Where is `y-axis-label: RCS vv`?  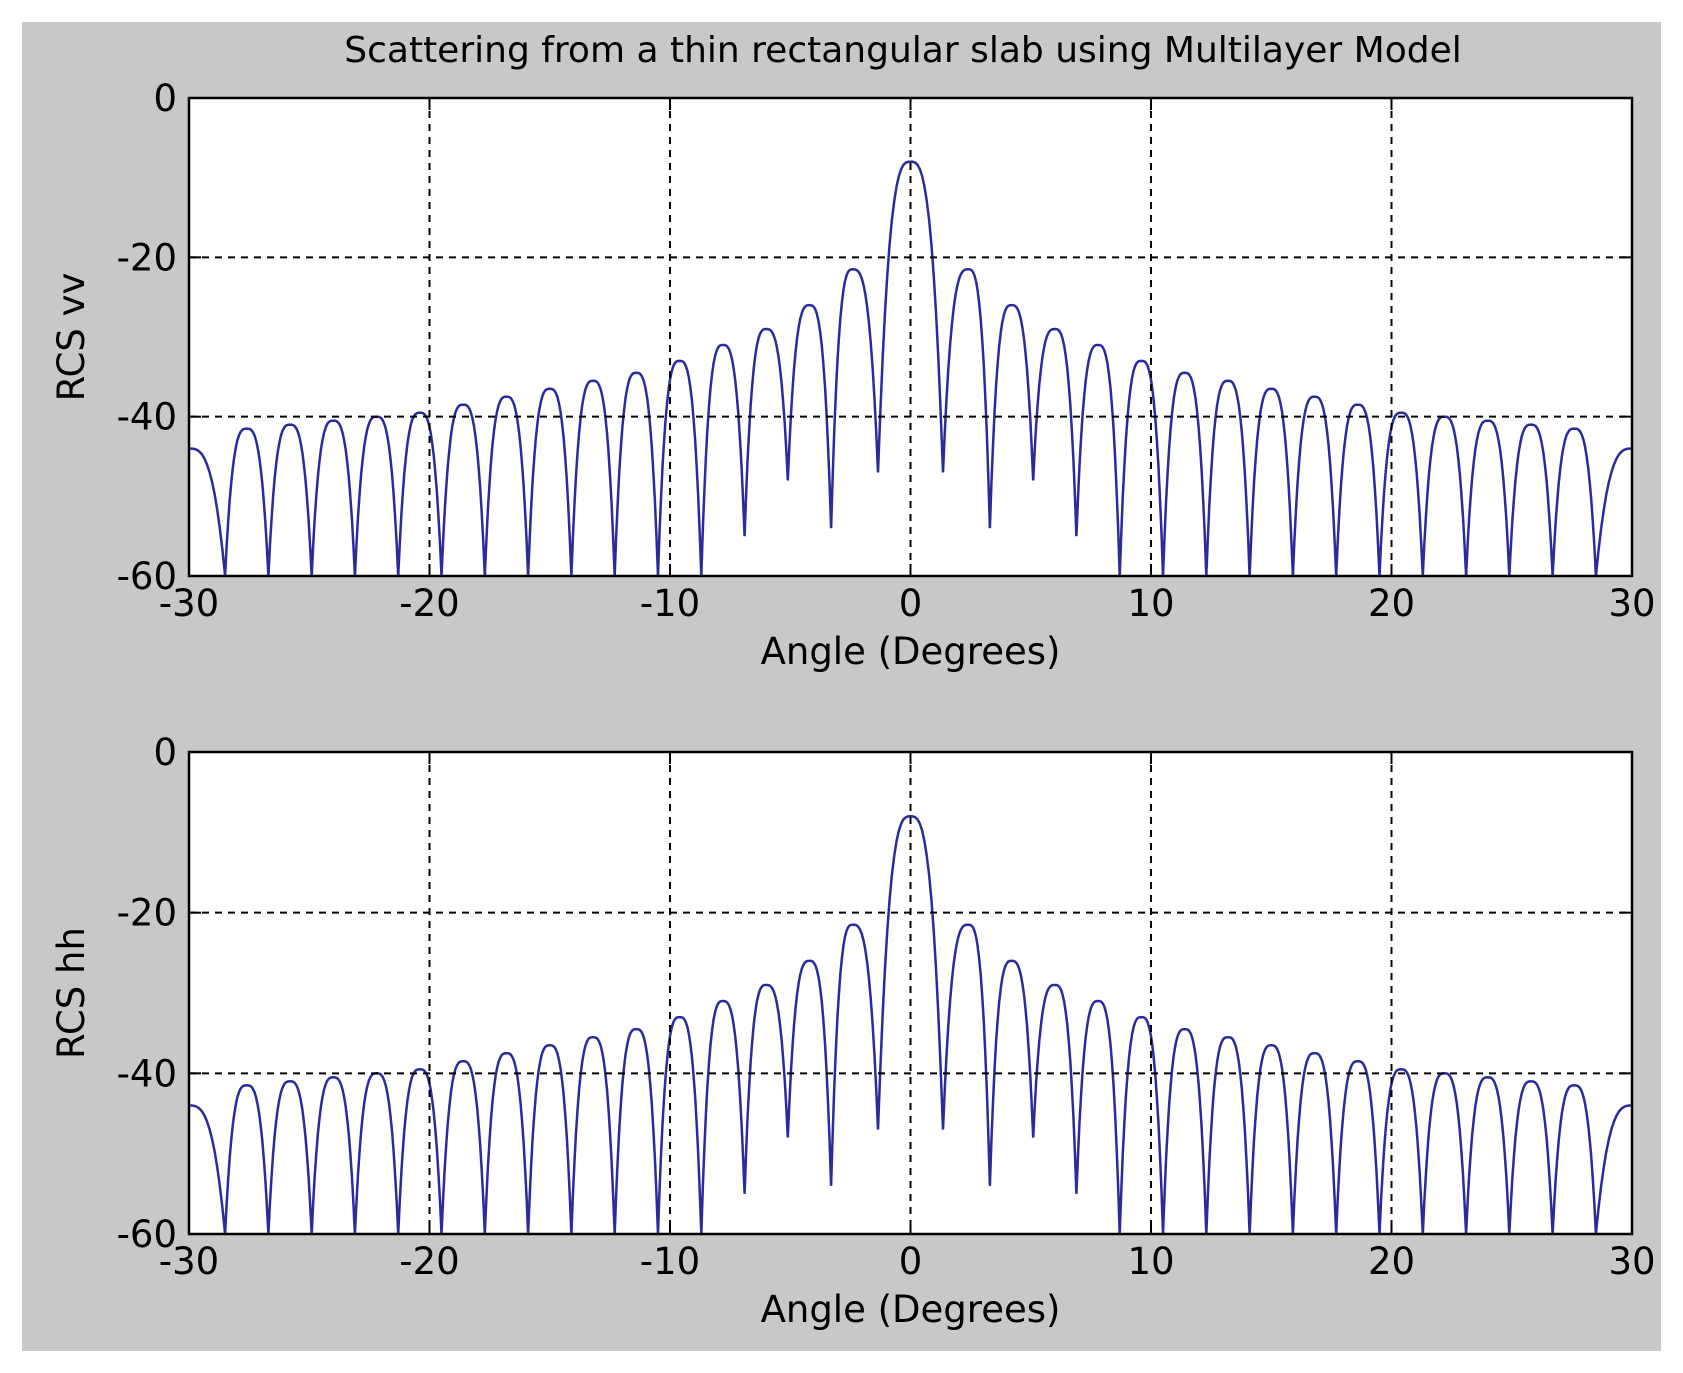 y-axis-label: RCS vv is located at coordinates (71, 337).